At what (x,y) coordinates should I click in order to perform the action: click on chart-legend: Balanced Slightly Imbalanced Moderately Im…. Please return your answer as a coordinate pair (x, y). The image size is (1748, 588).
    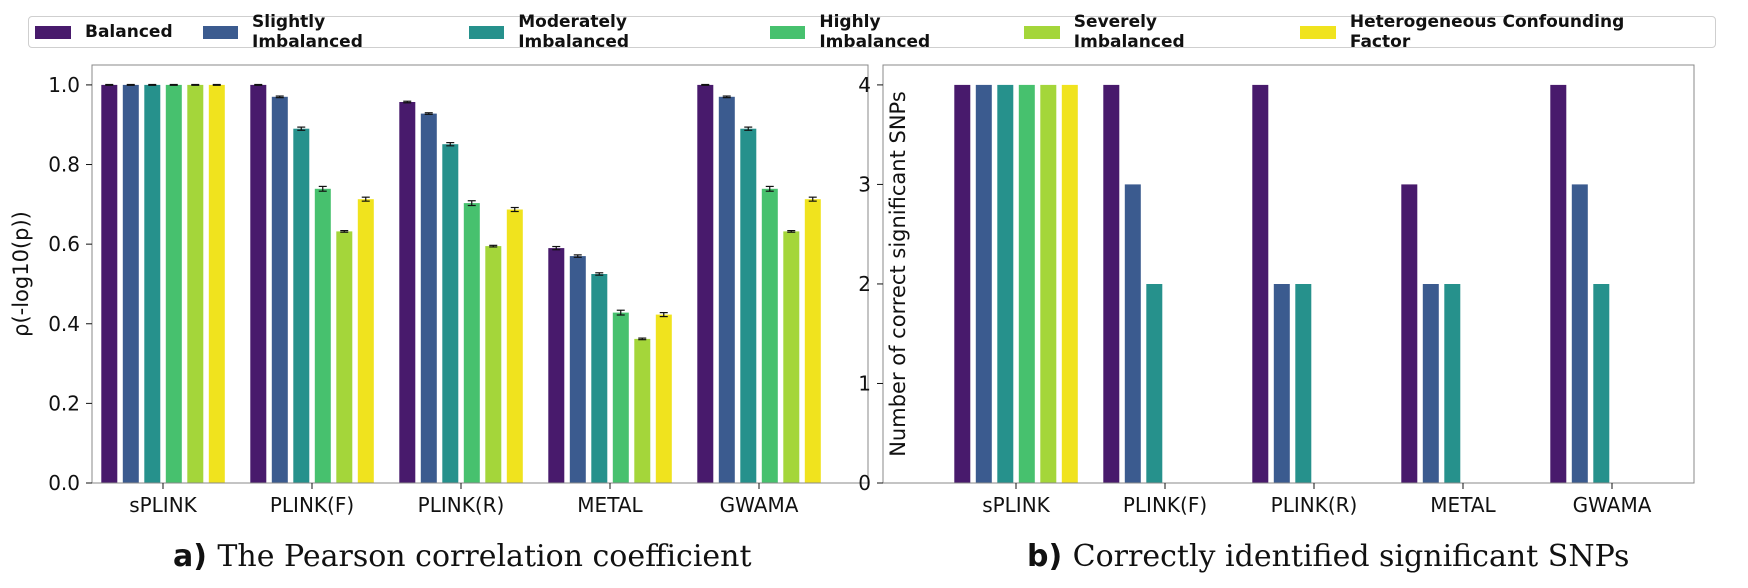
    Looking at the image, I should click on (872, 32).